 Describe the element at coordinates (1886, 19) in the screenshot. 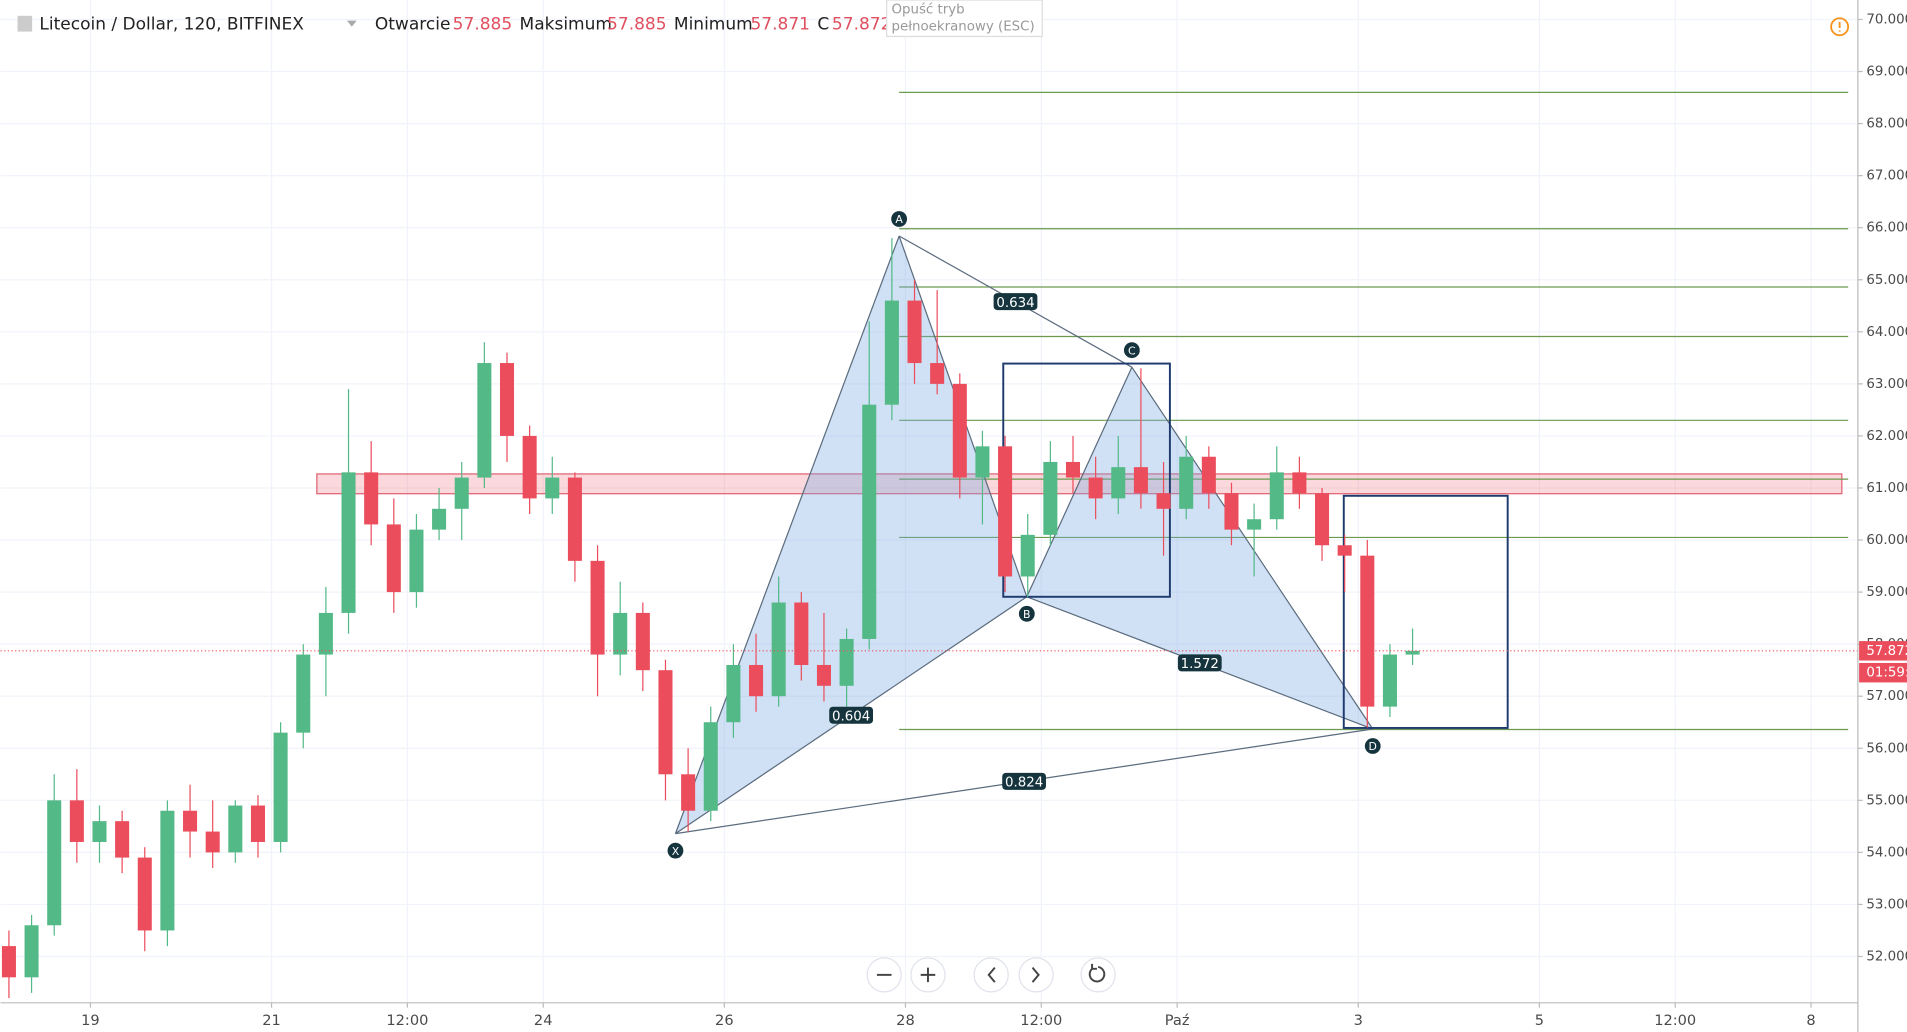

I see `y-tick-label: 70.000` at that location.